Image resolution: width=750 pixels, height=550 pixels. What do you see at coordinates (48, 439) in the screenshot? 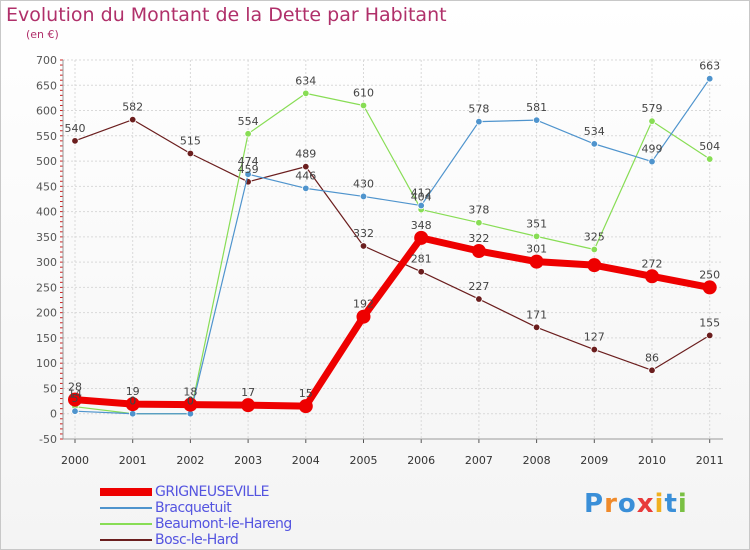
I see `y-tick-label: -50` at bounding box center [48, 439].